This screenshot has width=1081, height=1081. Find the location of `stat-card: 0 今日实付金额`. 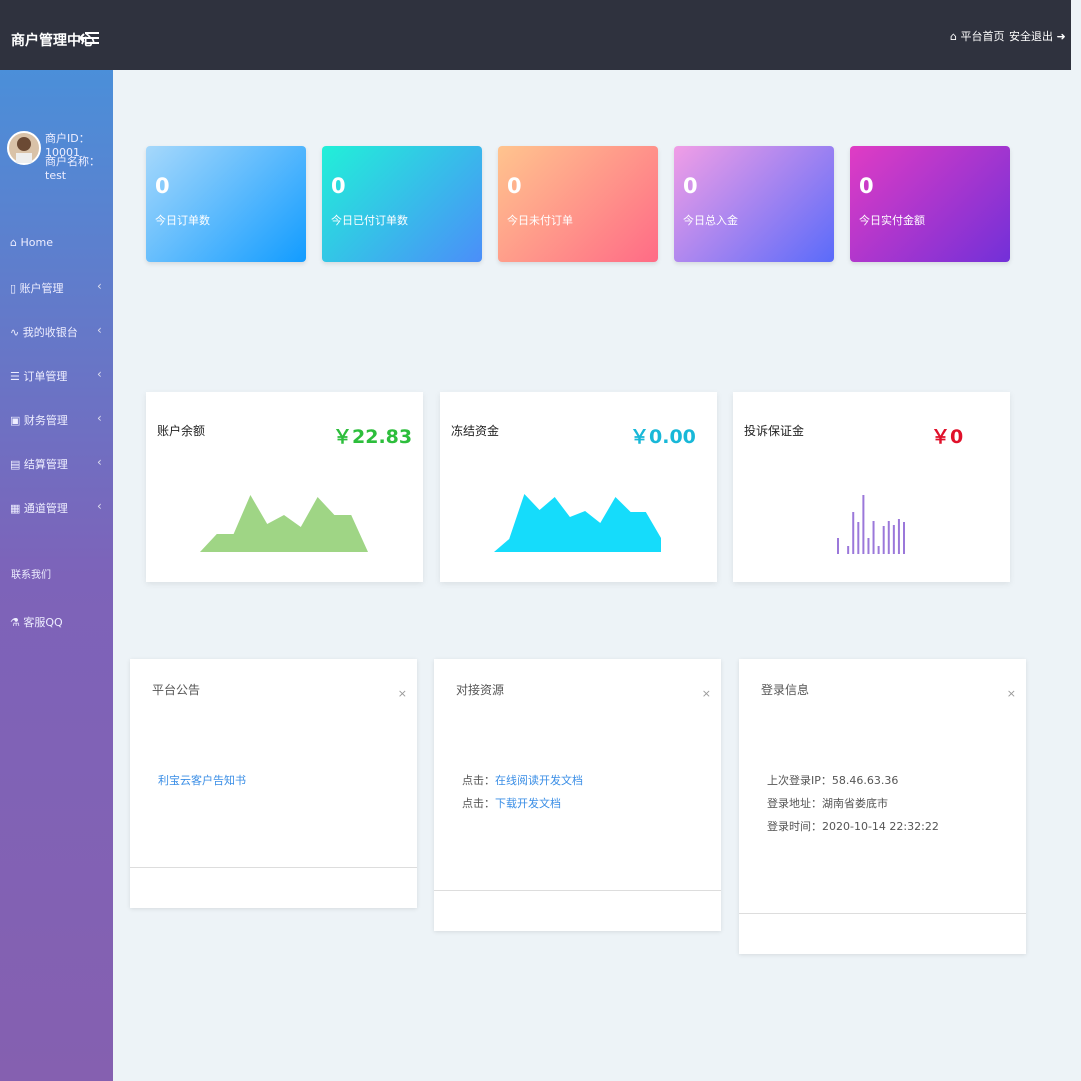

stat-card: 0 今日实付金额 is located at coordinates (930, 204).